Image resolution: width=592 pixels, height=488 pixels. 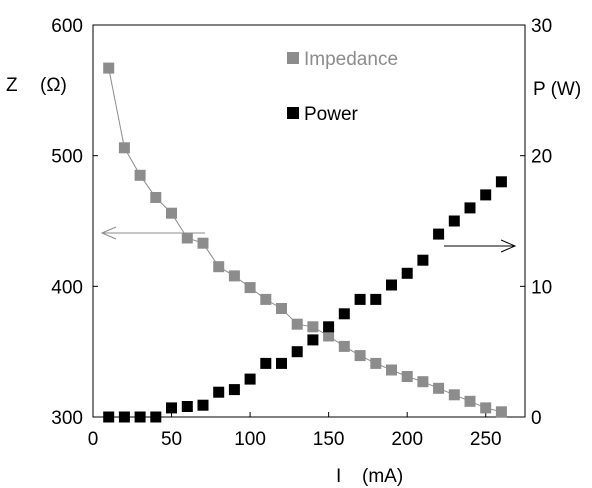 What do you see at coordinates (329, 439) in the screenshot?
I see `x-tick-label: 150` at bounding box center [329, 439].